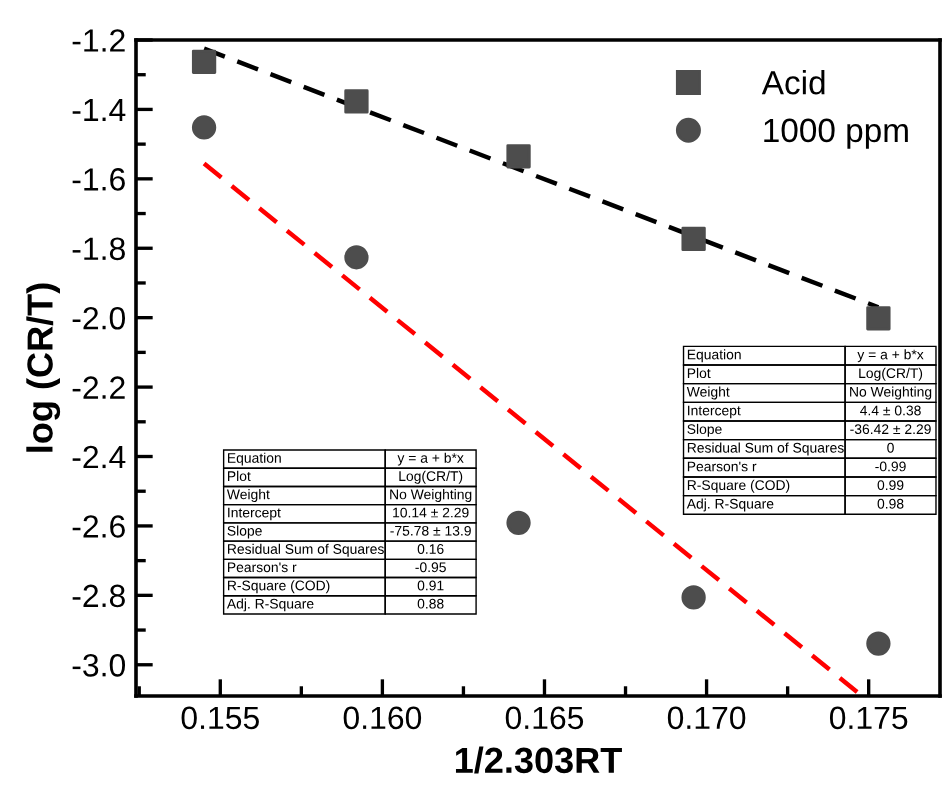  What do you see at coordinates (98, 596) in the screenshot?
I see `y-tick-label: -2.8` at bounding box center [98, 596].